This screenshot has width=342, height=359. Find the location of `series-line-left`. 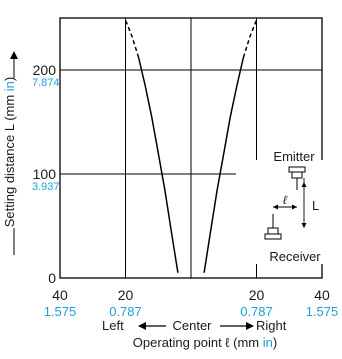

series-line-left is located at coordinates (158, 165).